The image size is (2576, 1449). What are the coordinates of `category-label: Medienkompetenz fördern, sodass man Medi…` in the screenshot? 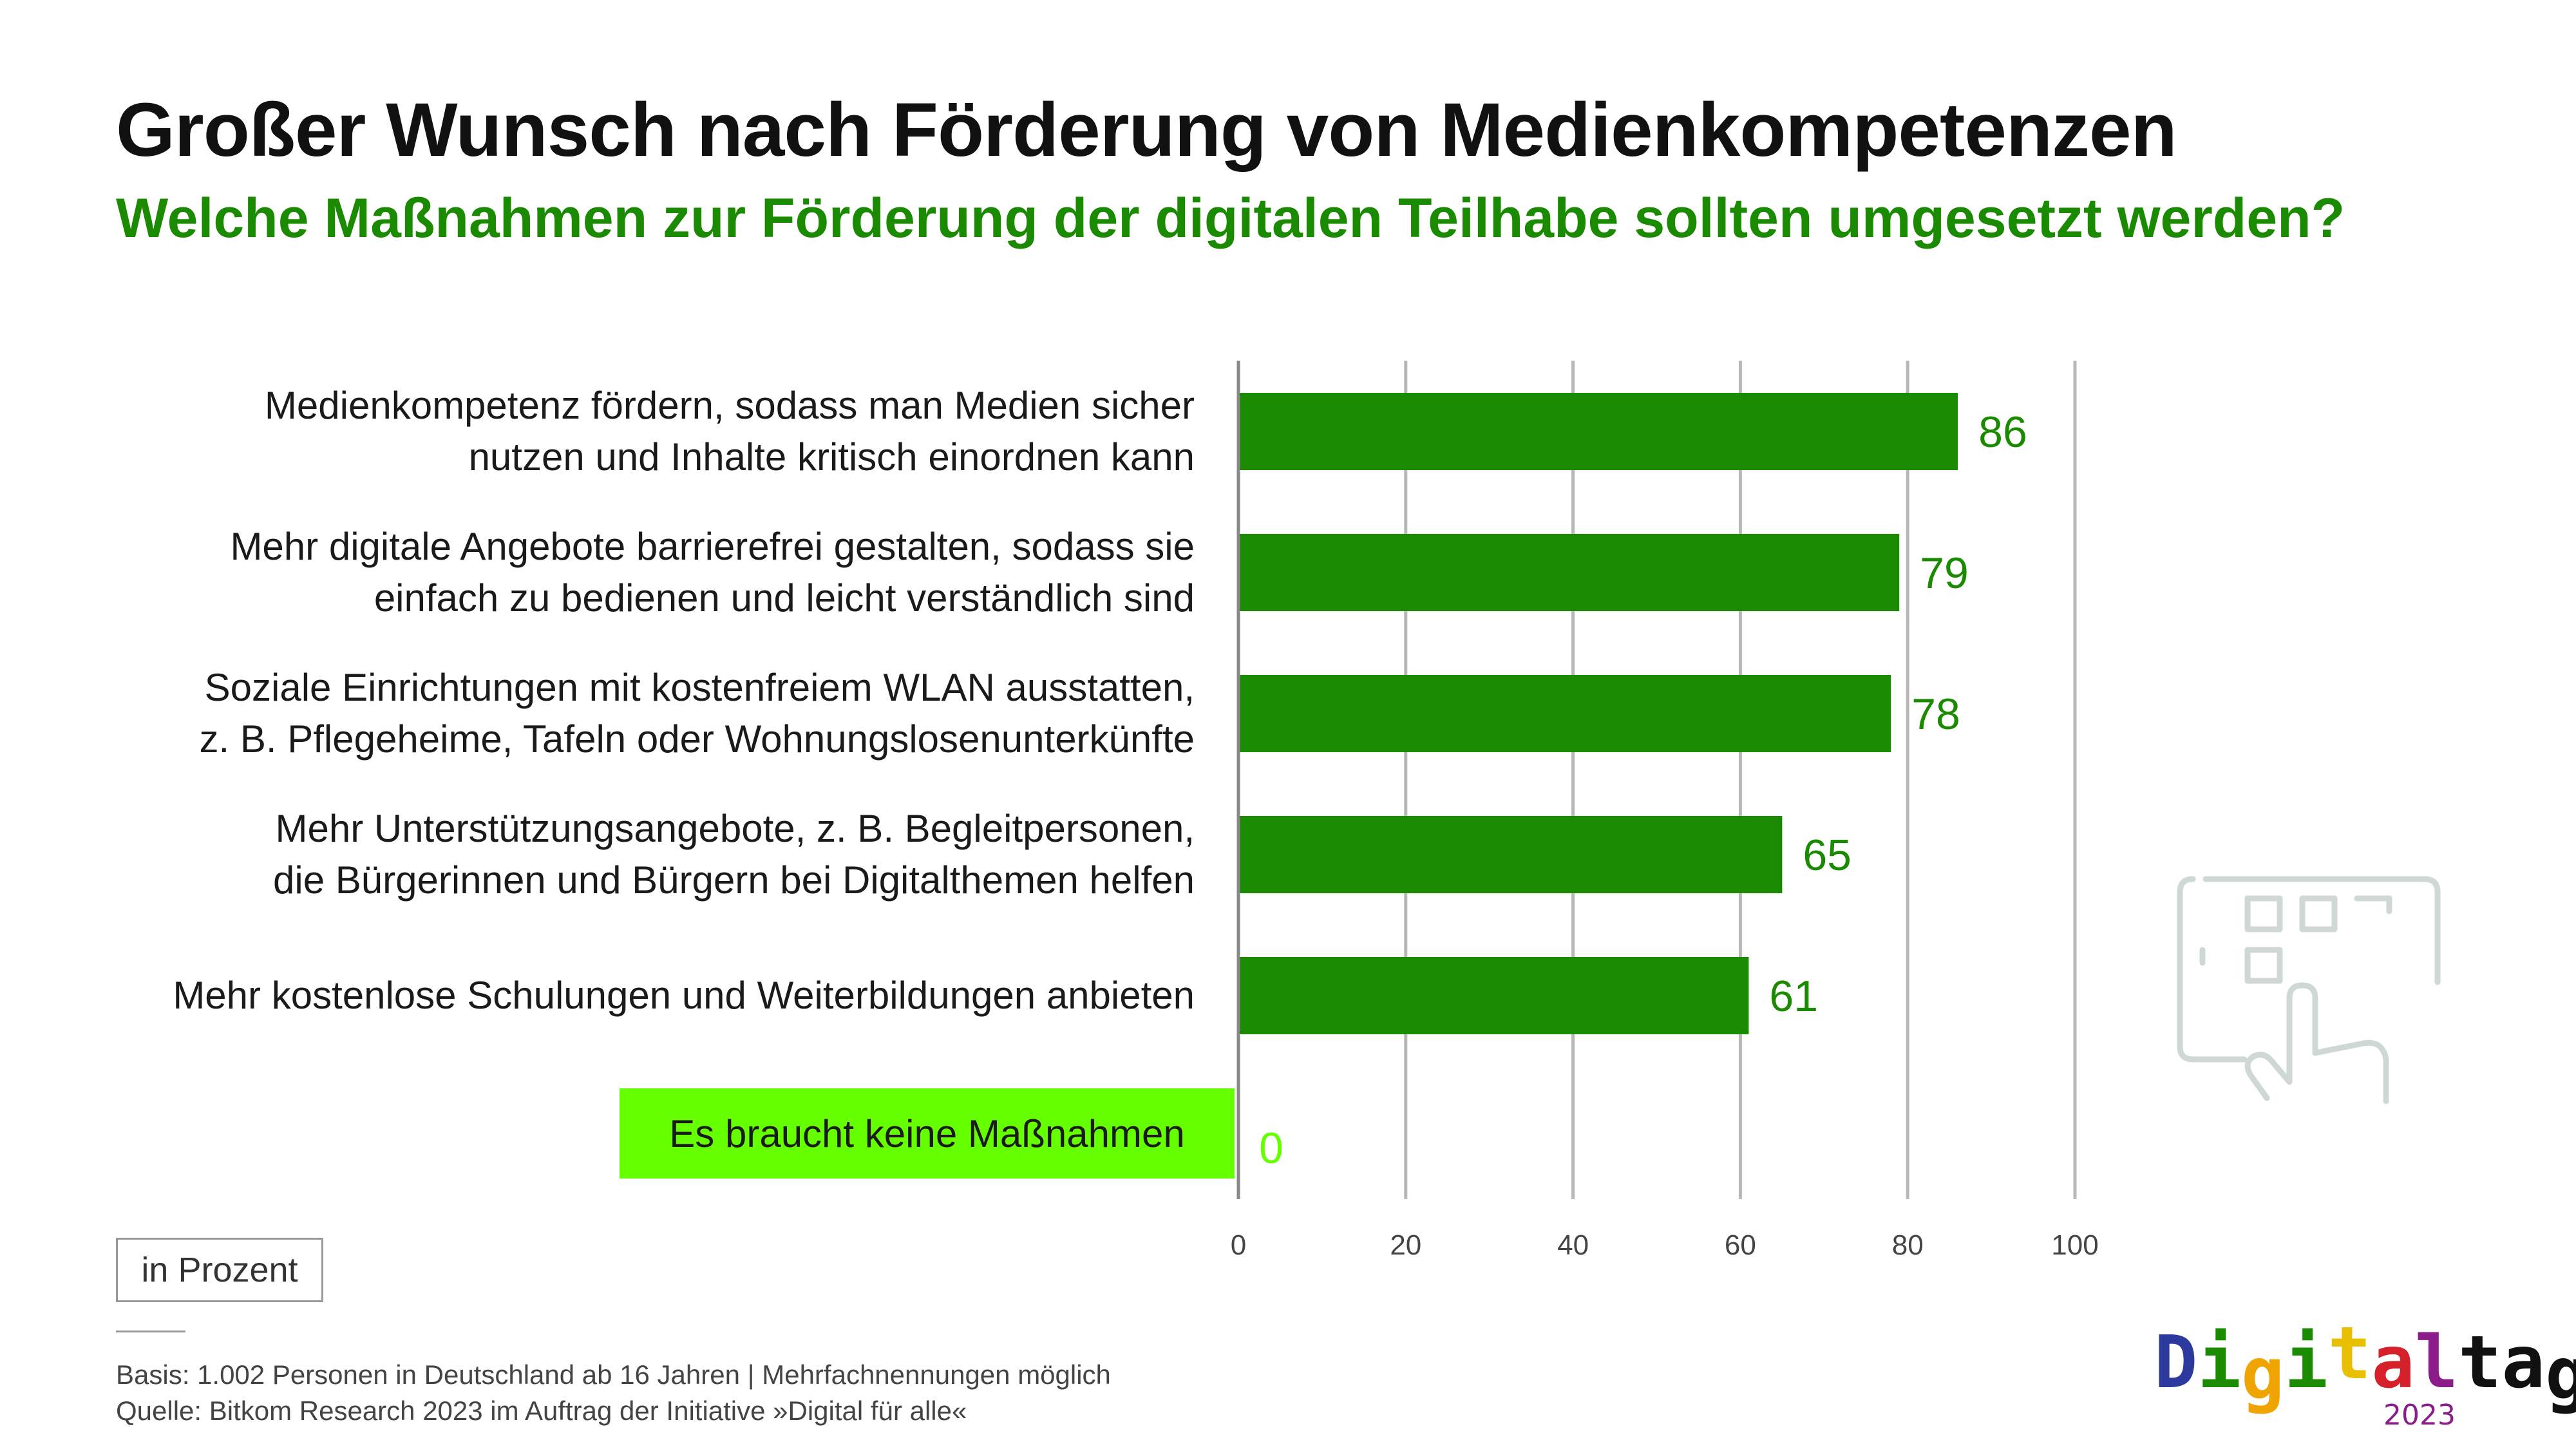 It's located at (628, 431).